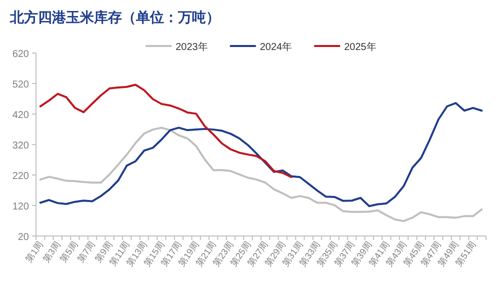 This screenshot has width=500, height=287. What do you see at coordinates (24, 237) in the screenshot?
I see `y-tick-label: 20` at bounding box center [24, 237].